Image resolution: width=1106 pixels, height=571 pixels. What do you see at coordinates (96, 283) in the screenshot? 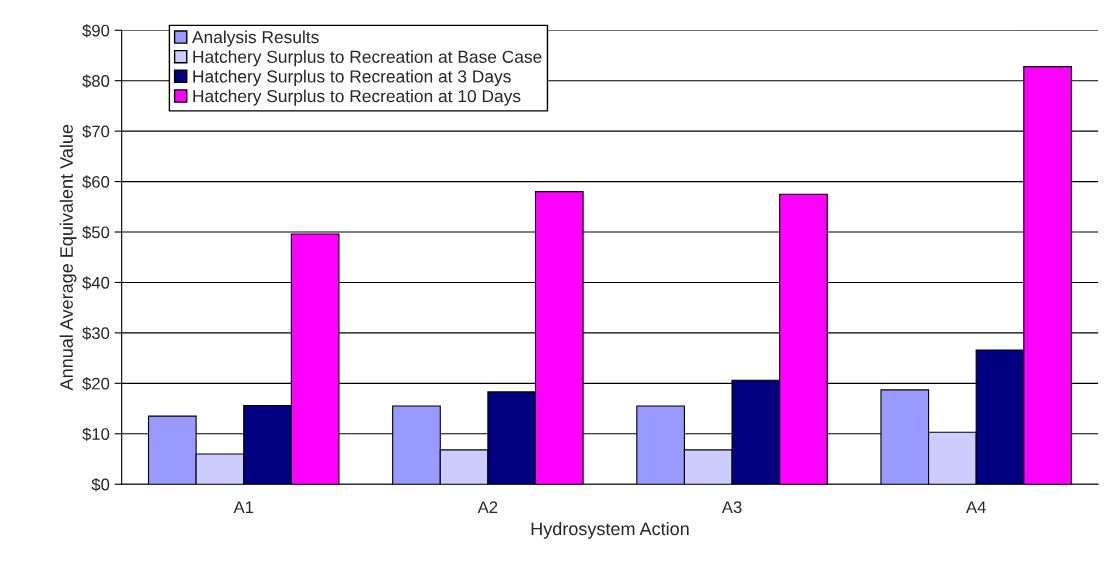
I see `y-tick-label: $40` at bounding box center [96, 283].